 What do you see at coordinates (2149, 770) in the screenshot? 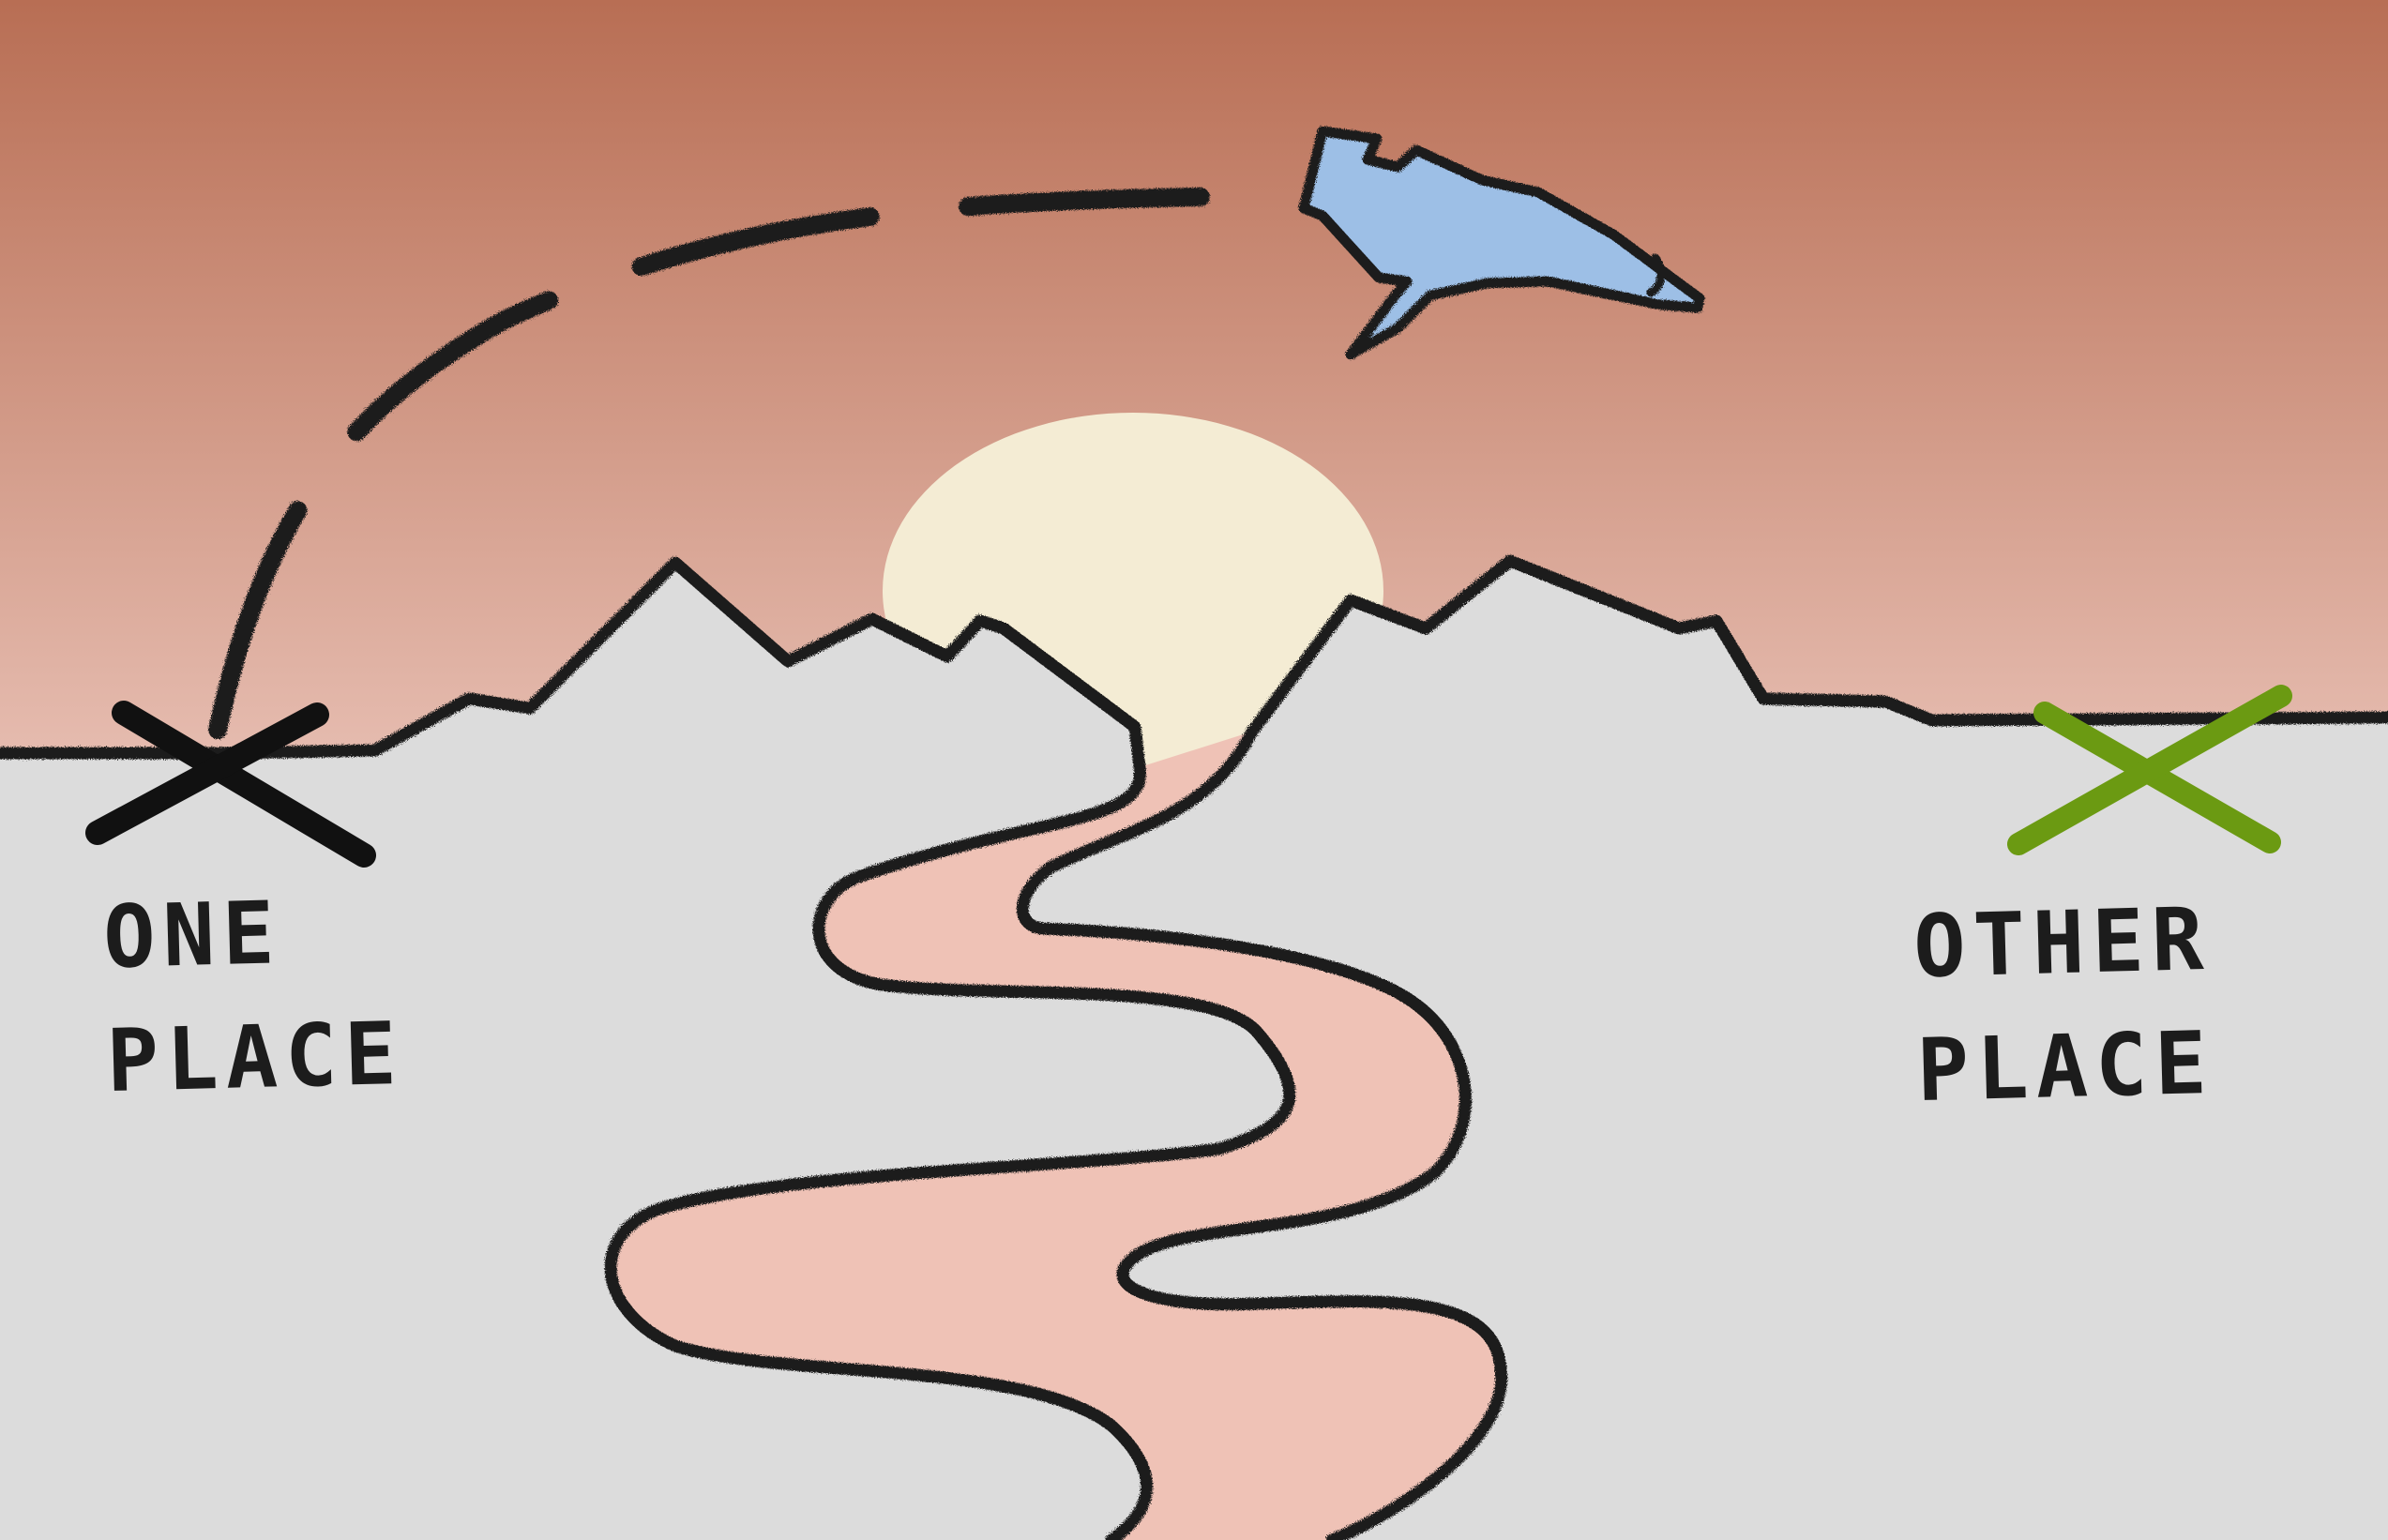
I see `destination-x-mark-icon` at bounding box center [2149, 770].